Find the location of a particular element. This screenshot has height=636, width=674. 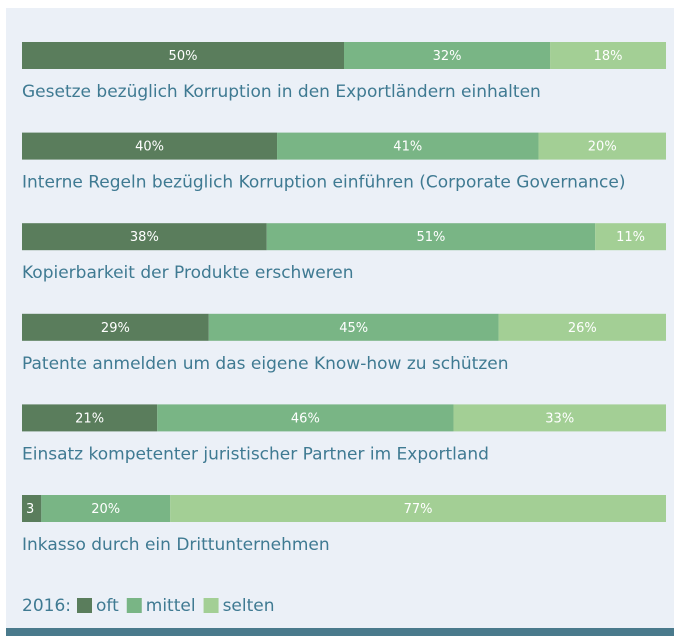

value-label: 33% is located at coordinates (559, 418).